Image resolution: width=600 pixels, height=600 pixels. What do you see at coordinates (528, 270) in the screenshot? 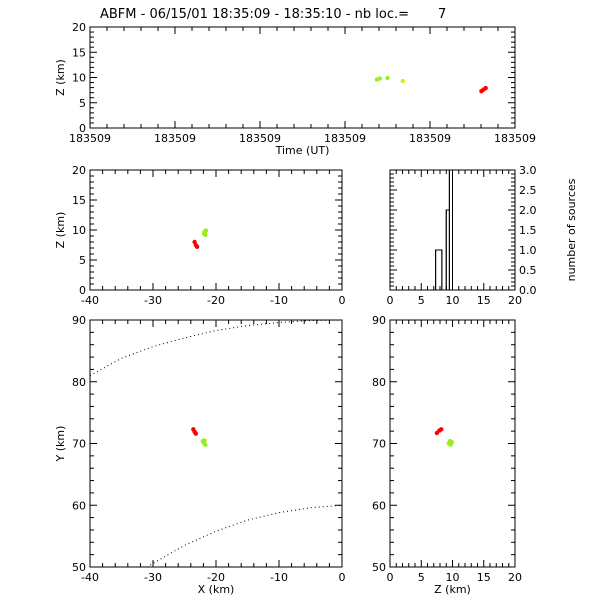
I see `y-tick-label: 0.5` at bounding box center [528, 270].